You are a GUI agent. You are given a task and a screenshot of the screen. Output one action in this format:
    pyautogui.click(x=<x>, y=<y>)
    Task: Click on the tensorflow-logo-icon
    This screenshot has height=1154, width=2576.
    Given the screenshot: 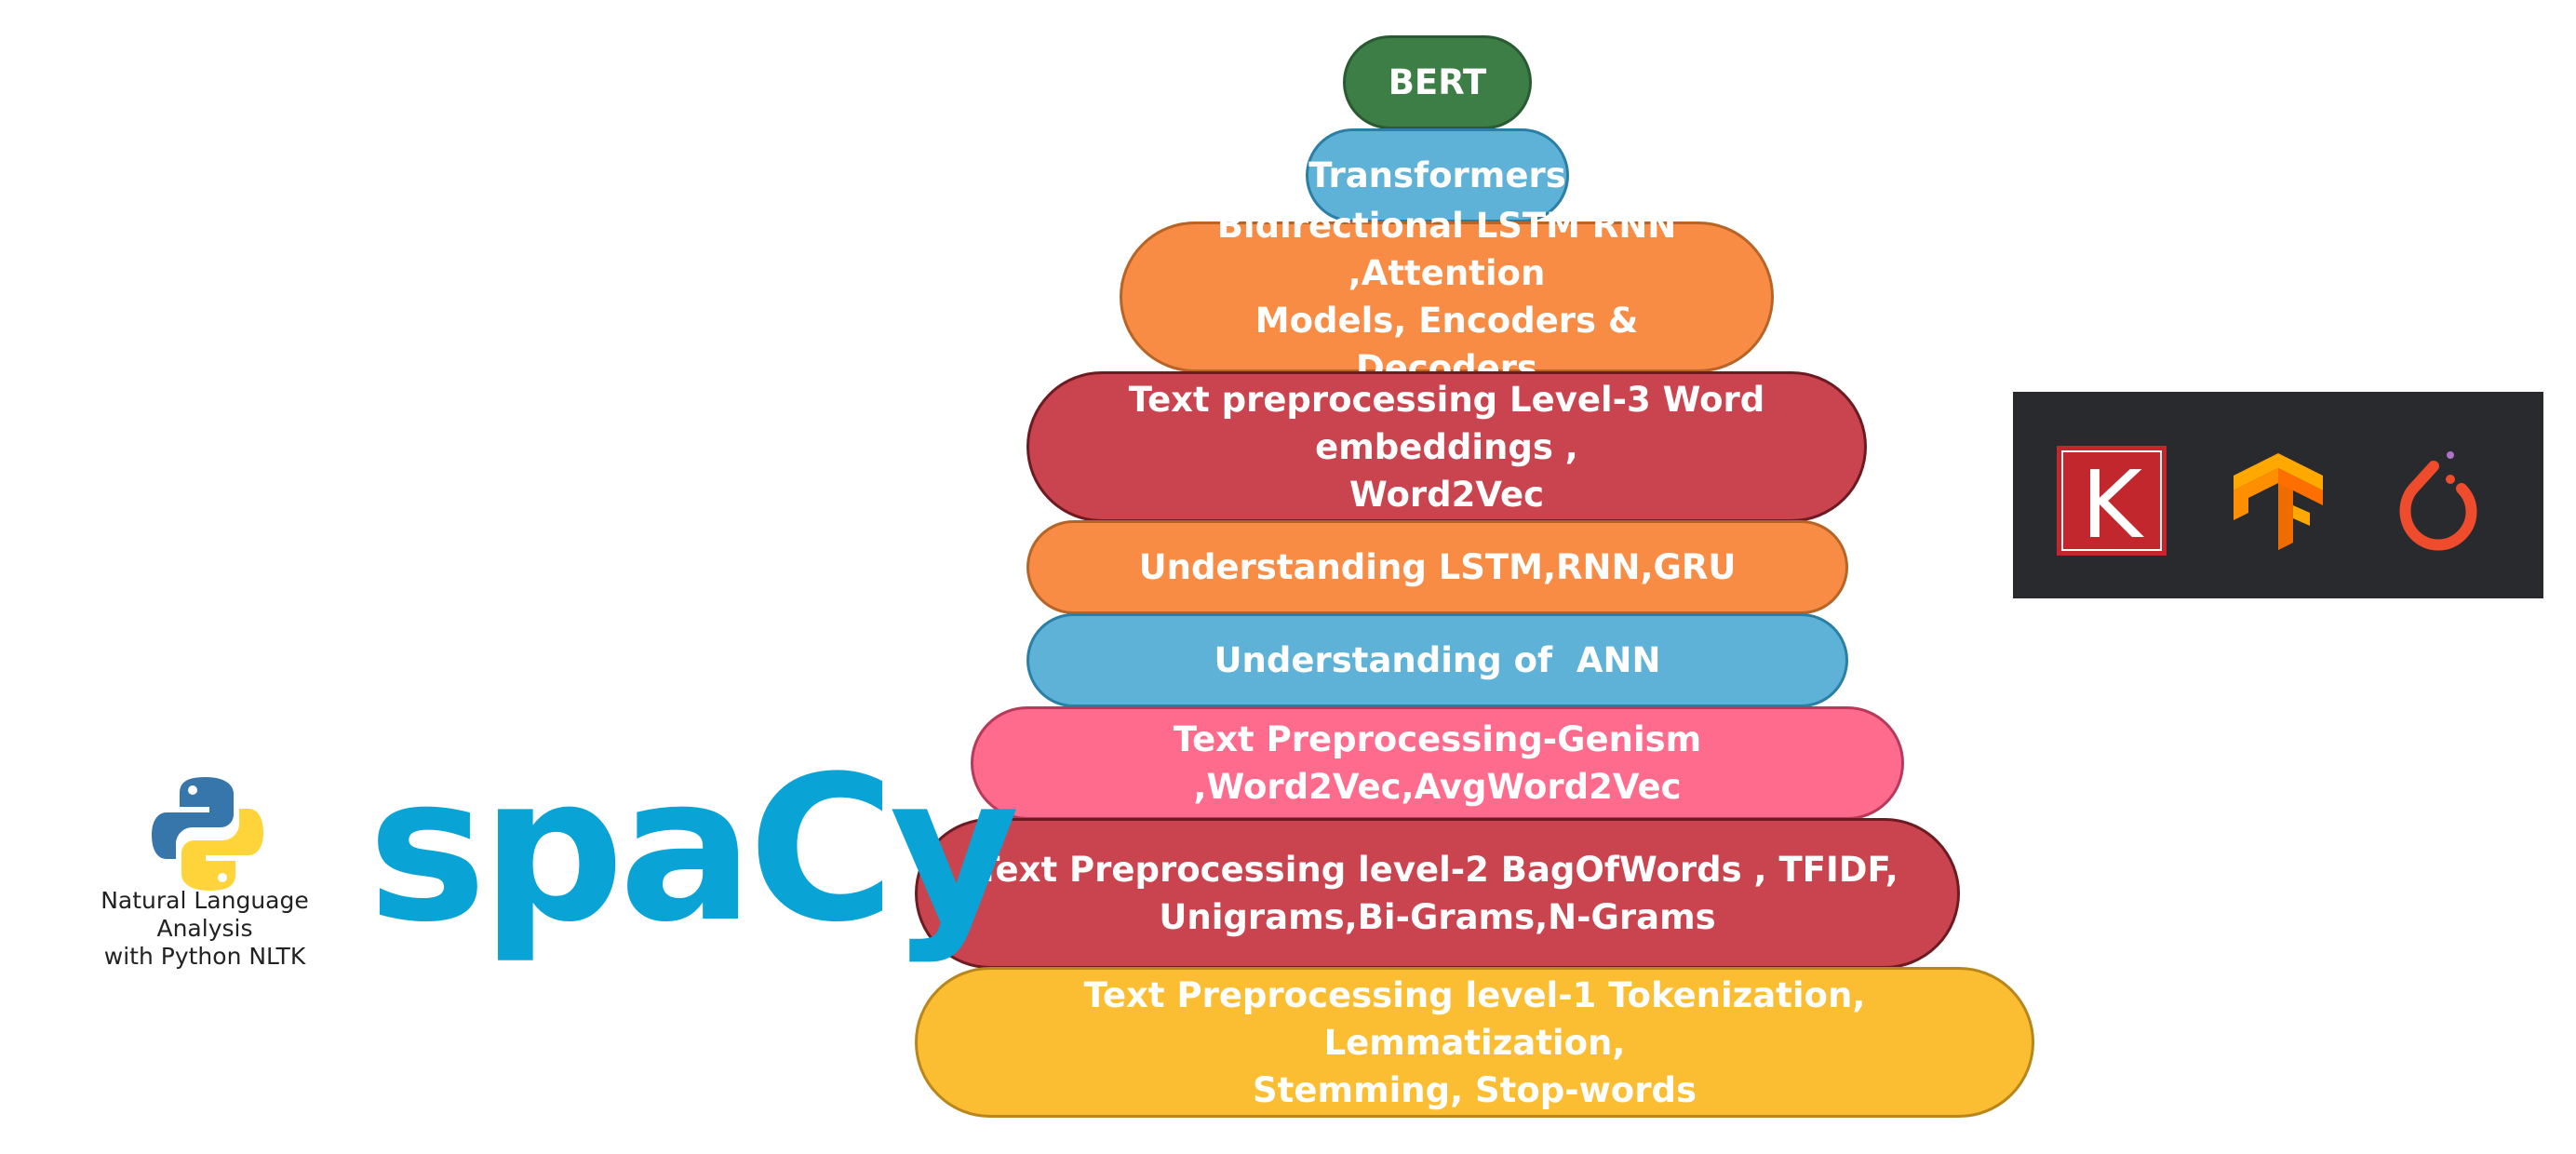 What is the action you would take?
    pyautogui.click(x=2278, y=502)
    